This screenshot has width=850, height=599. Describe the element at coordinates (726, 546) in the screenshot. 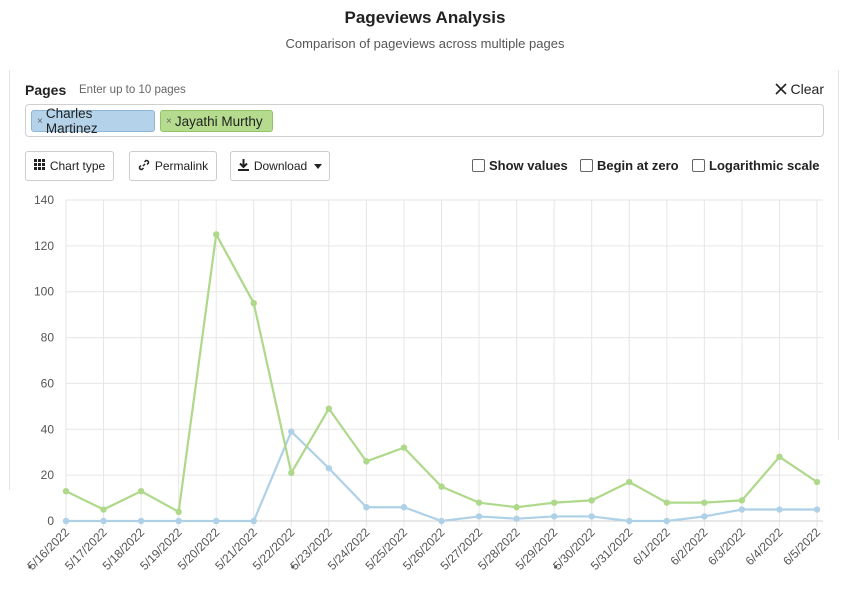

I see `x-tick-label: 6/3/2022` at that location.